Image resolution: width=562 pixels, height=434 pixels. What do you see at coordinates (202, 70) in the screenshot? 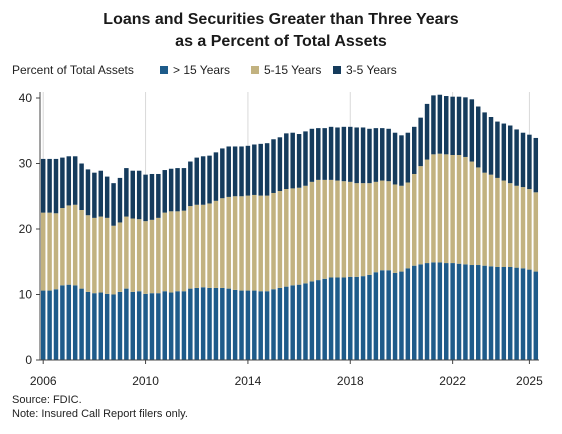
I see `legend-label-over-15-years: > 15 Years` at bounding box center [202, 70].